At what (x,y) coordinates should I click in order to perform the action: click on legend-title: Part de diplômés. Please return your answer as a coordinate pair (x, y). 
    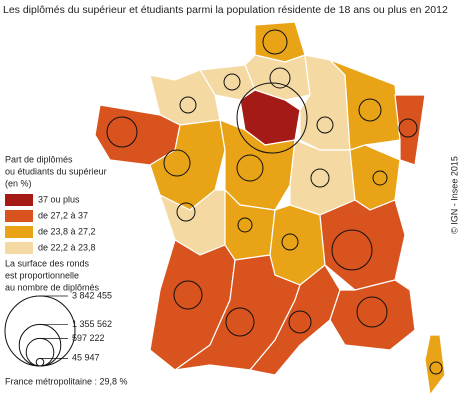
    Looking at the image, I should click on (39, 159).